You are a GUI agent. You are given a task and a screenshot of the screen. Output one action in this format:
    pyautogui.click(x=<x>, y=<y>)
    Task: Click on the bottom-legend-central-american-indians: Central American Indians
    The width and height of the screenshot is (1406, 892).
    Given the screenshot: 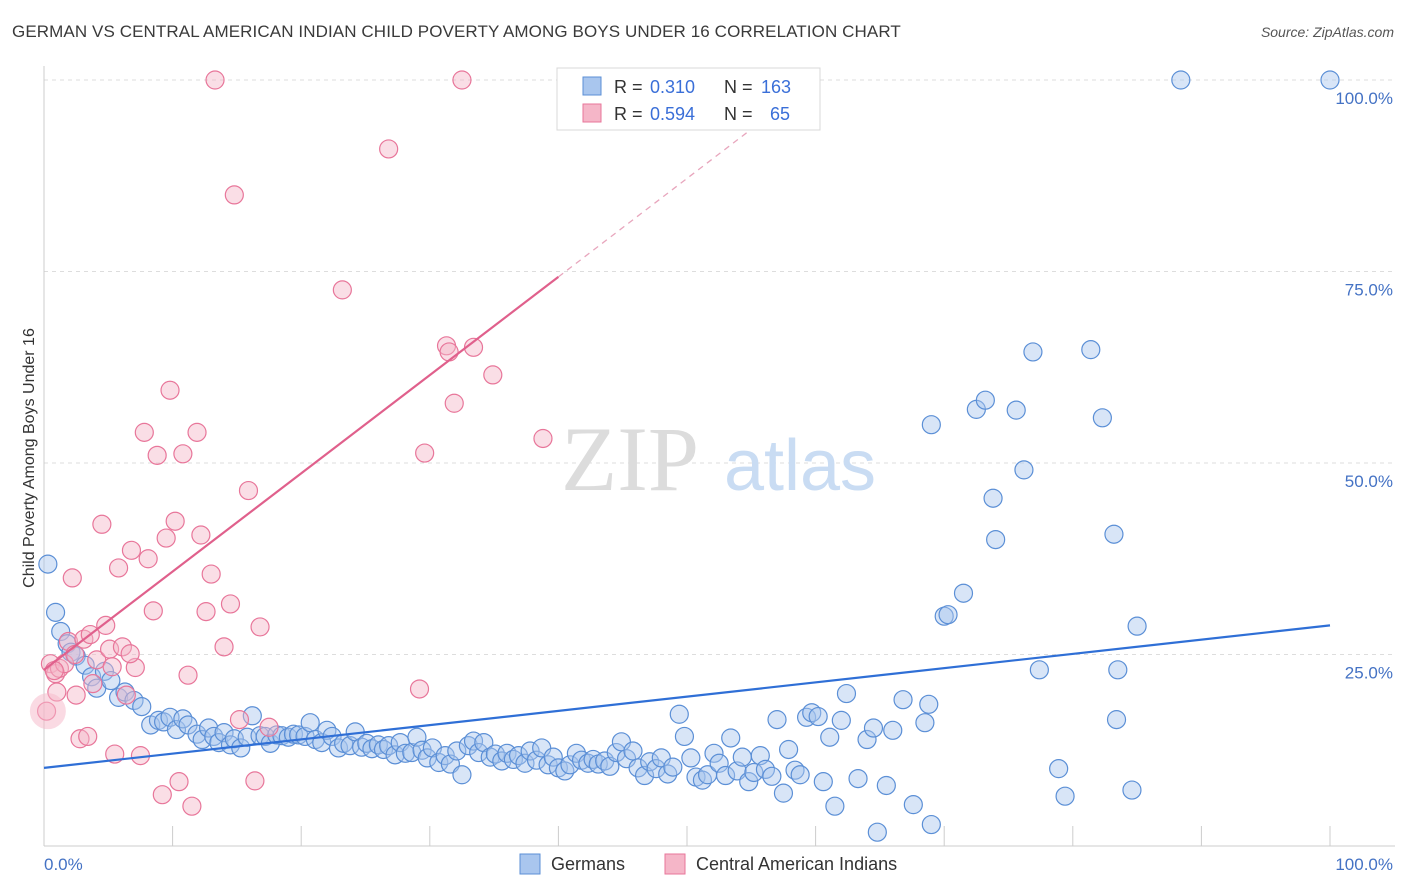 What is the action you would take?
    pyautogui.click(x=796, y=864)
    